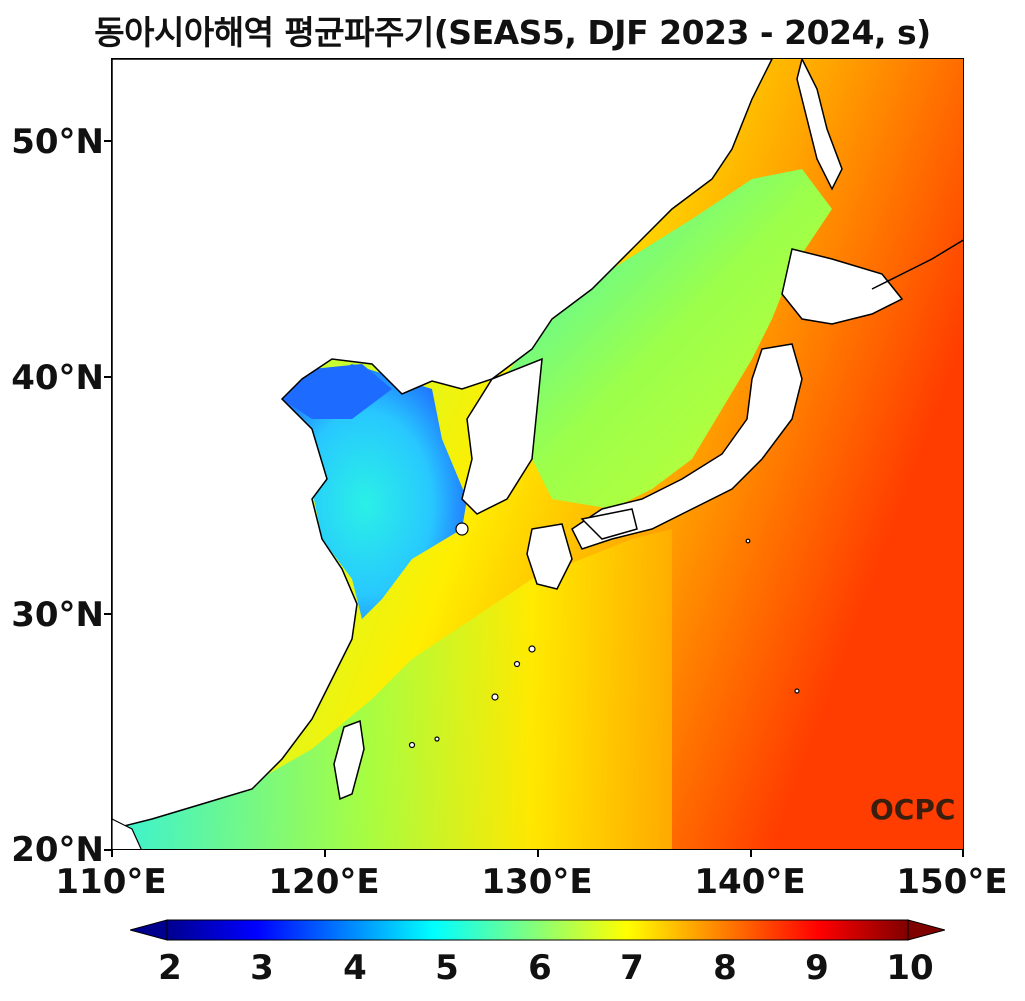 The height and width of the screenshot is (1001, 1025). Describe the element at coordinates (324, 882) in the screenshot. I see `lon-label-120e: 120°E` at that location.